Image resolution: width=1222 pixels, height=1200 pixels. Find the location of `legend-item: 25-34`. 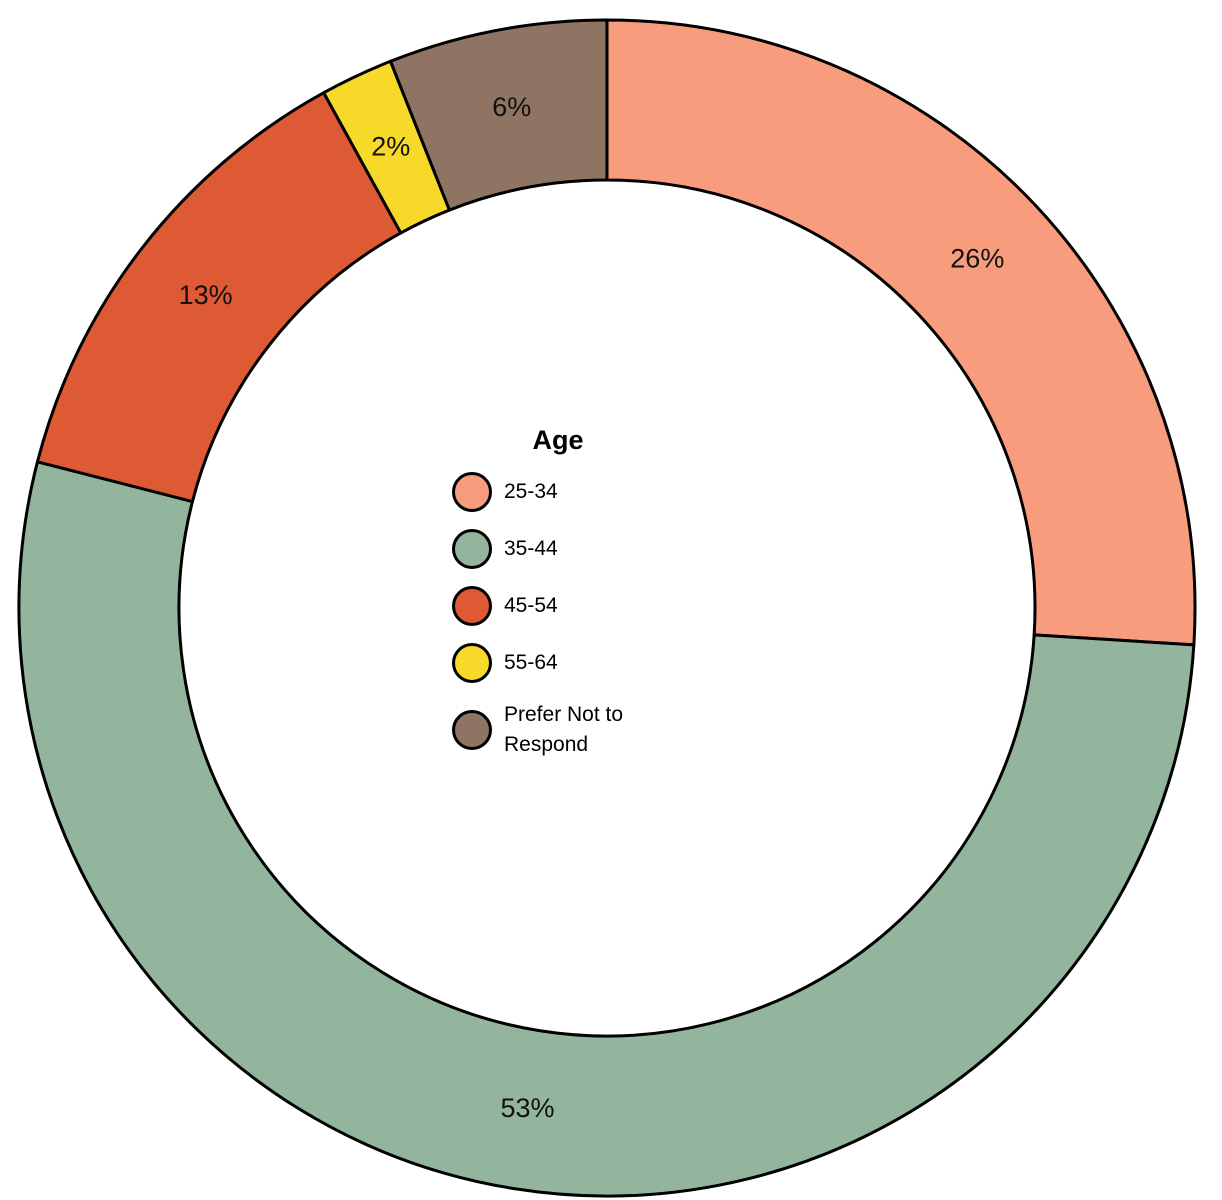

legend-item: 25-34 is located at coordinates (572, 492).